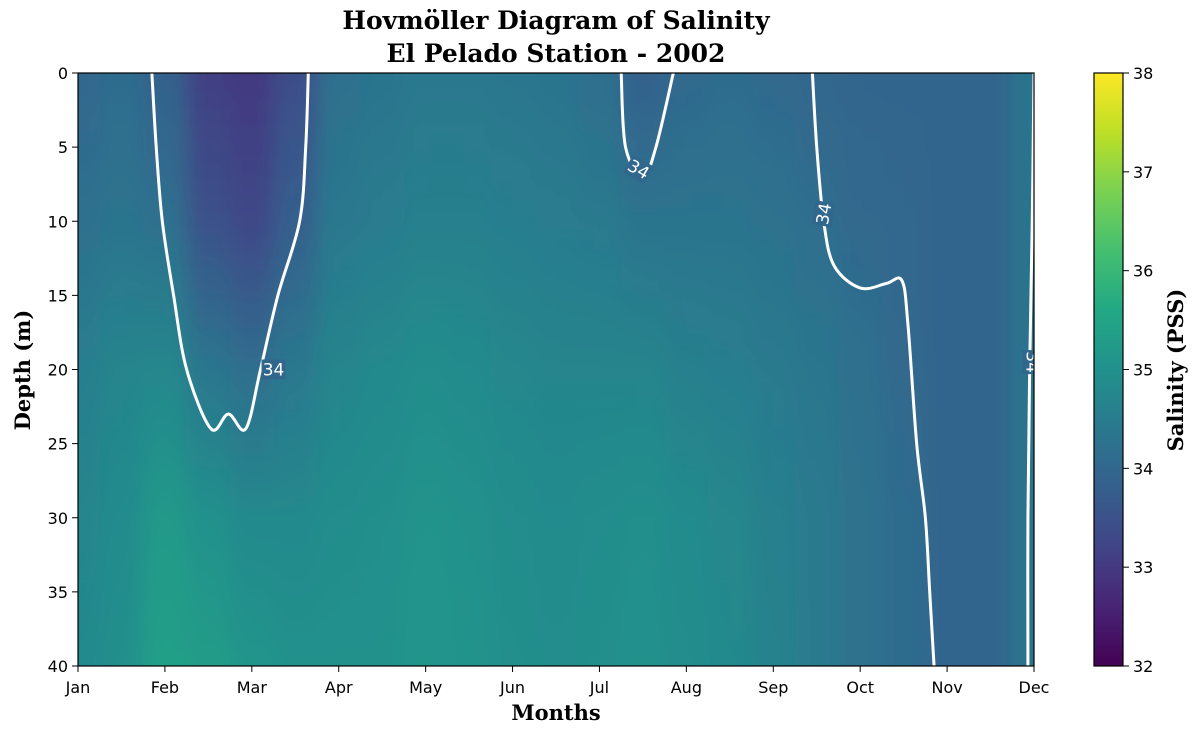 This screenshot has width=1200, height=738. What do you see at coordinates (1175, 370) in the screenshot?
I see `colorbar-title: Salinity (PSS)` at bounding box center [1175, 370].